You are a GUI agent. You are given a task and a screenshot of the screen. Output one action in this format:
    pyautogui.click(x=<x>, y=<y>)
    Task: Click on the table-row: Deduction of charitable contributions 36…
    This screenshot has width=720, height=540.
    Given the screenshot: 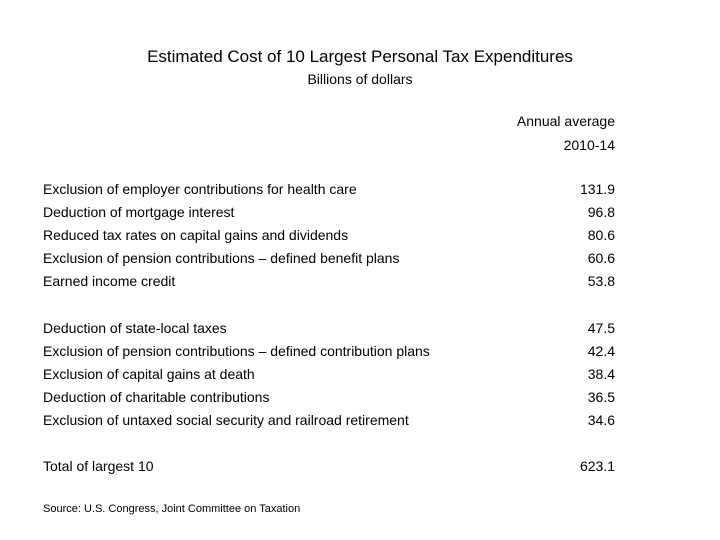 What is the action you would take?
    pyautogui.click(x=329, y=400)
    